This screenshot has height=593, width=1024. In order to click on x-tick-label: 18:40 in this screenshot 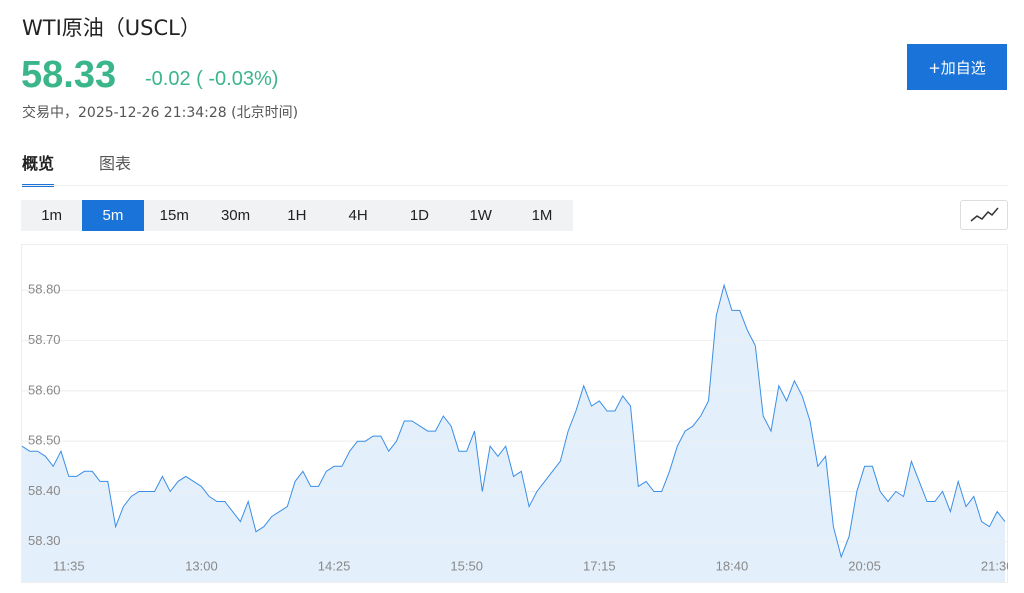, I will do `click(732, 565)`.